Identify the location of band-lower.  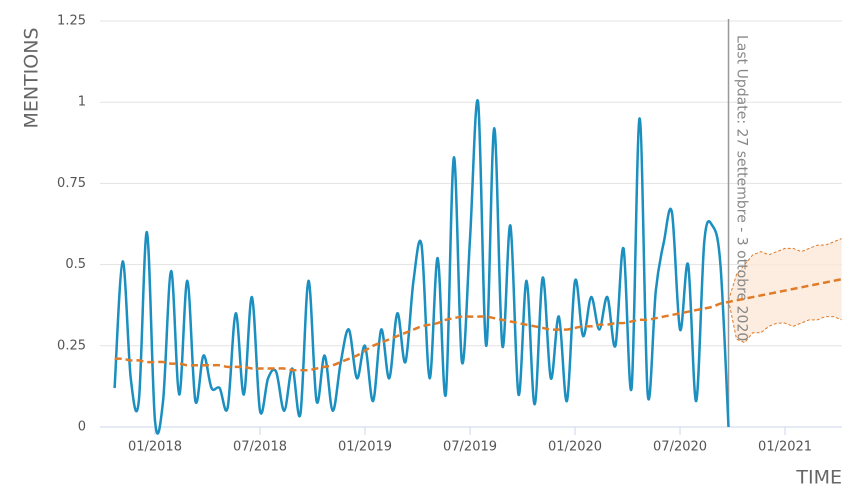
(785, 322).